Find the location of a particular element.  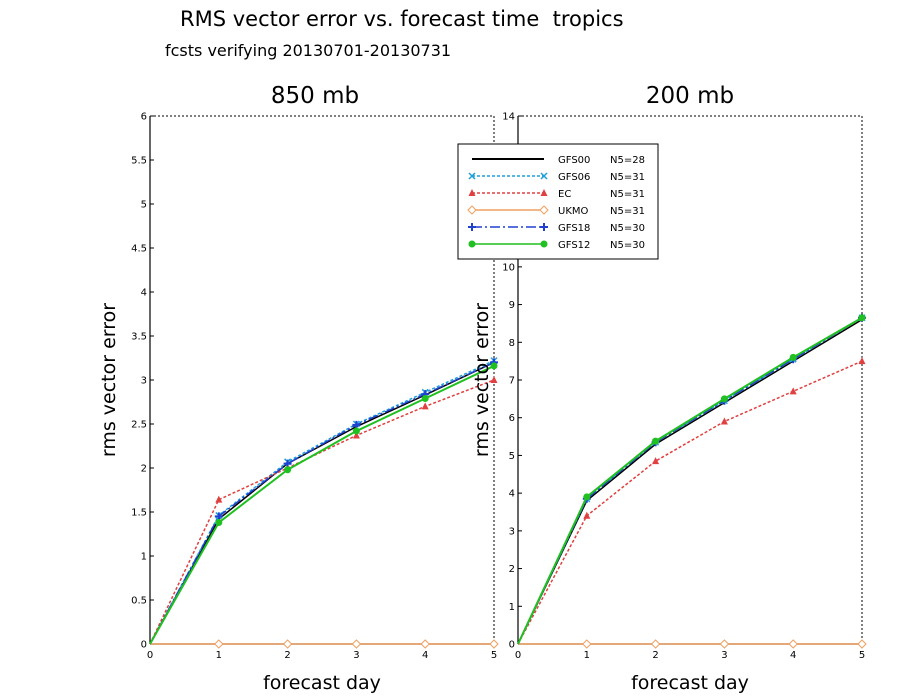

legend-item-gfs00: GFS00 N5=28 is located at coordinates (558, 160).